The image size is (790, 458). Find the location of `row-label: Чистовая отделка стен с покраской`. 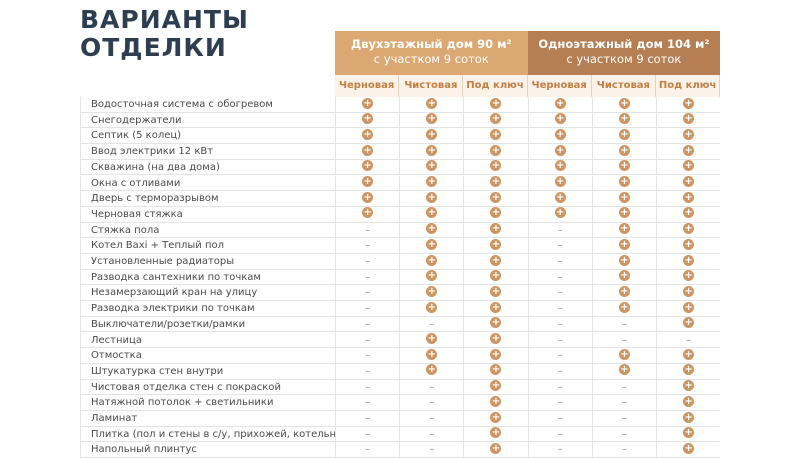

row-label: Чистовая отделка стен с покраской is located at coordinates (207, 387).